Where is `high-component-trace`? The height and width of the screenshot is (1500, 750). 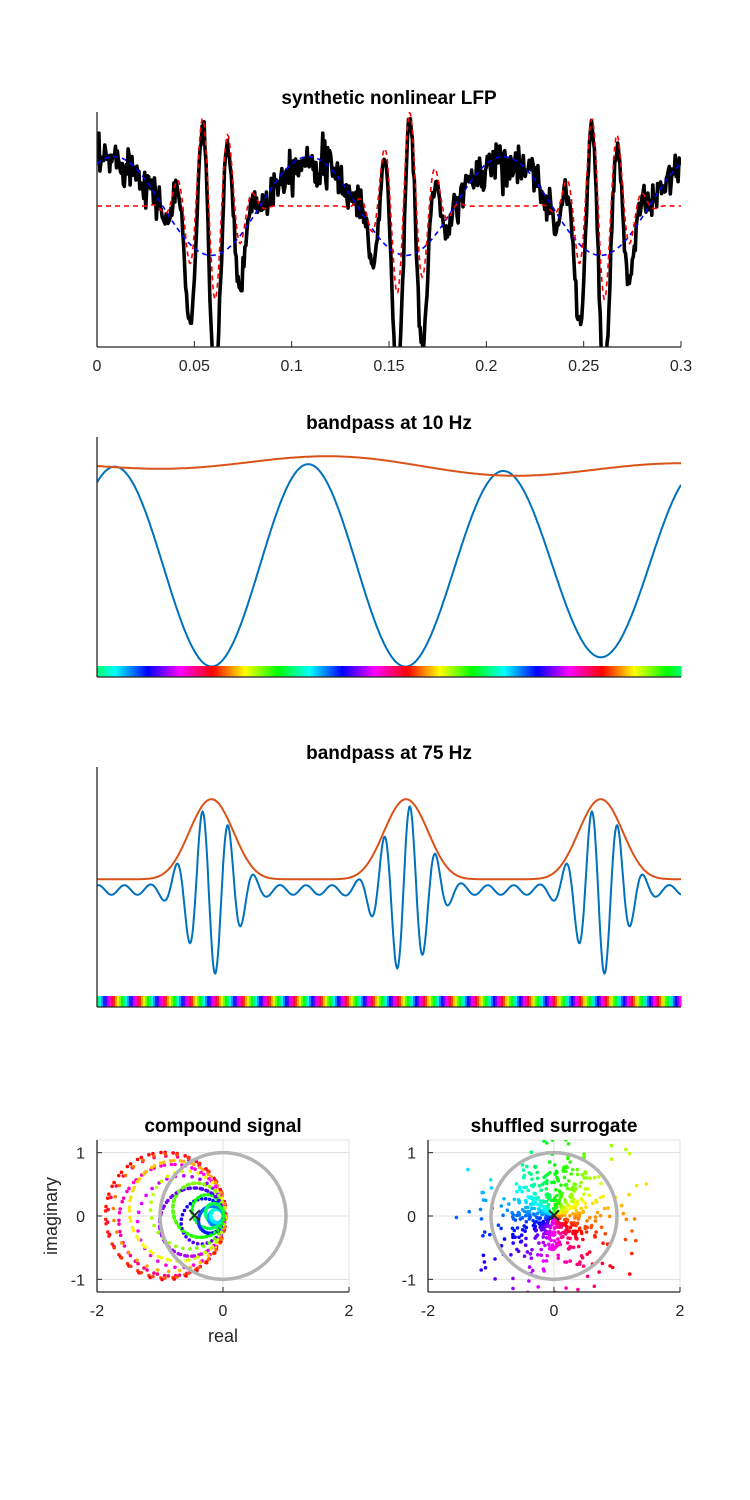
high-component-trace is located at coordinates (389, 206).